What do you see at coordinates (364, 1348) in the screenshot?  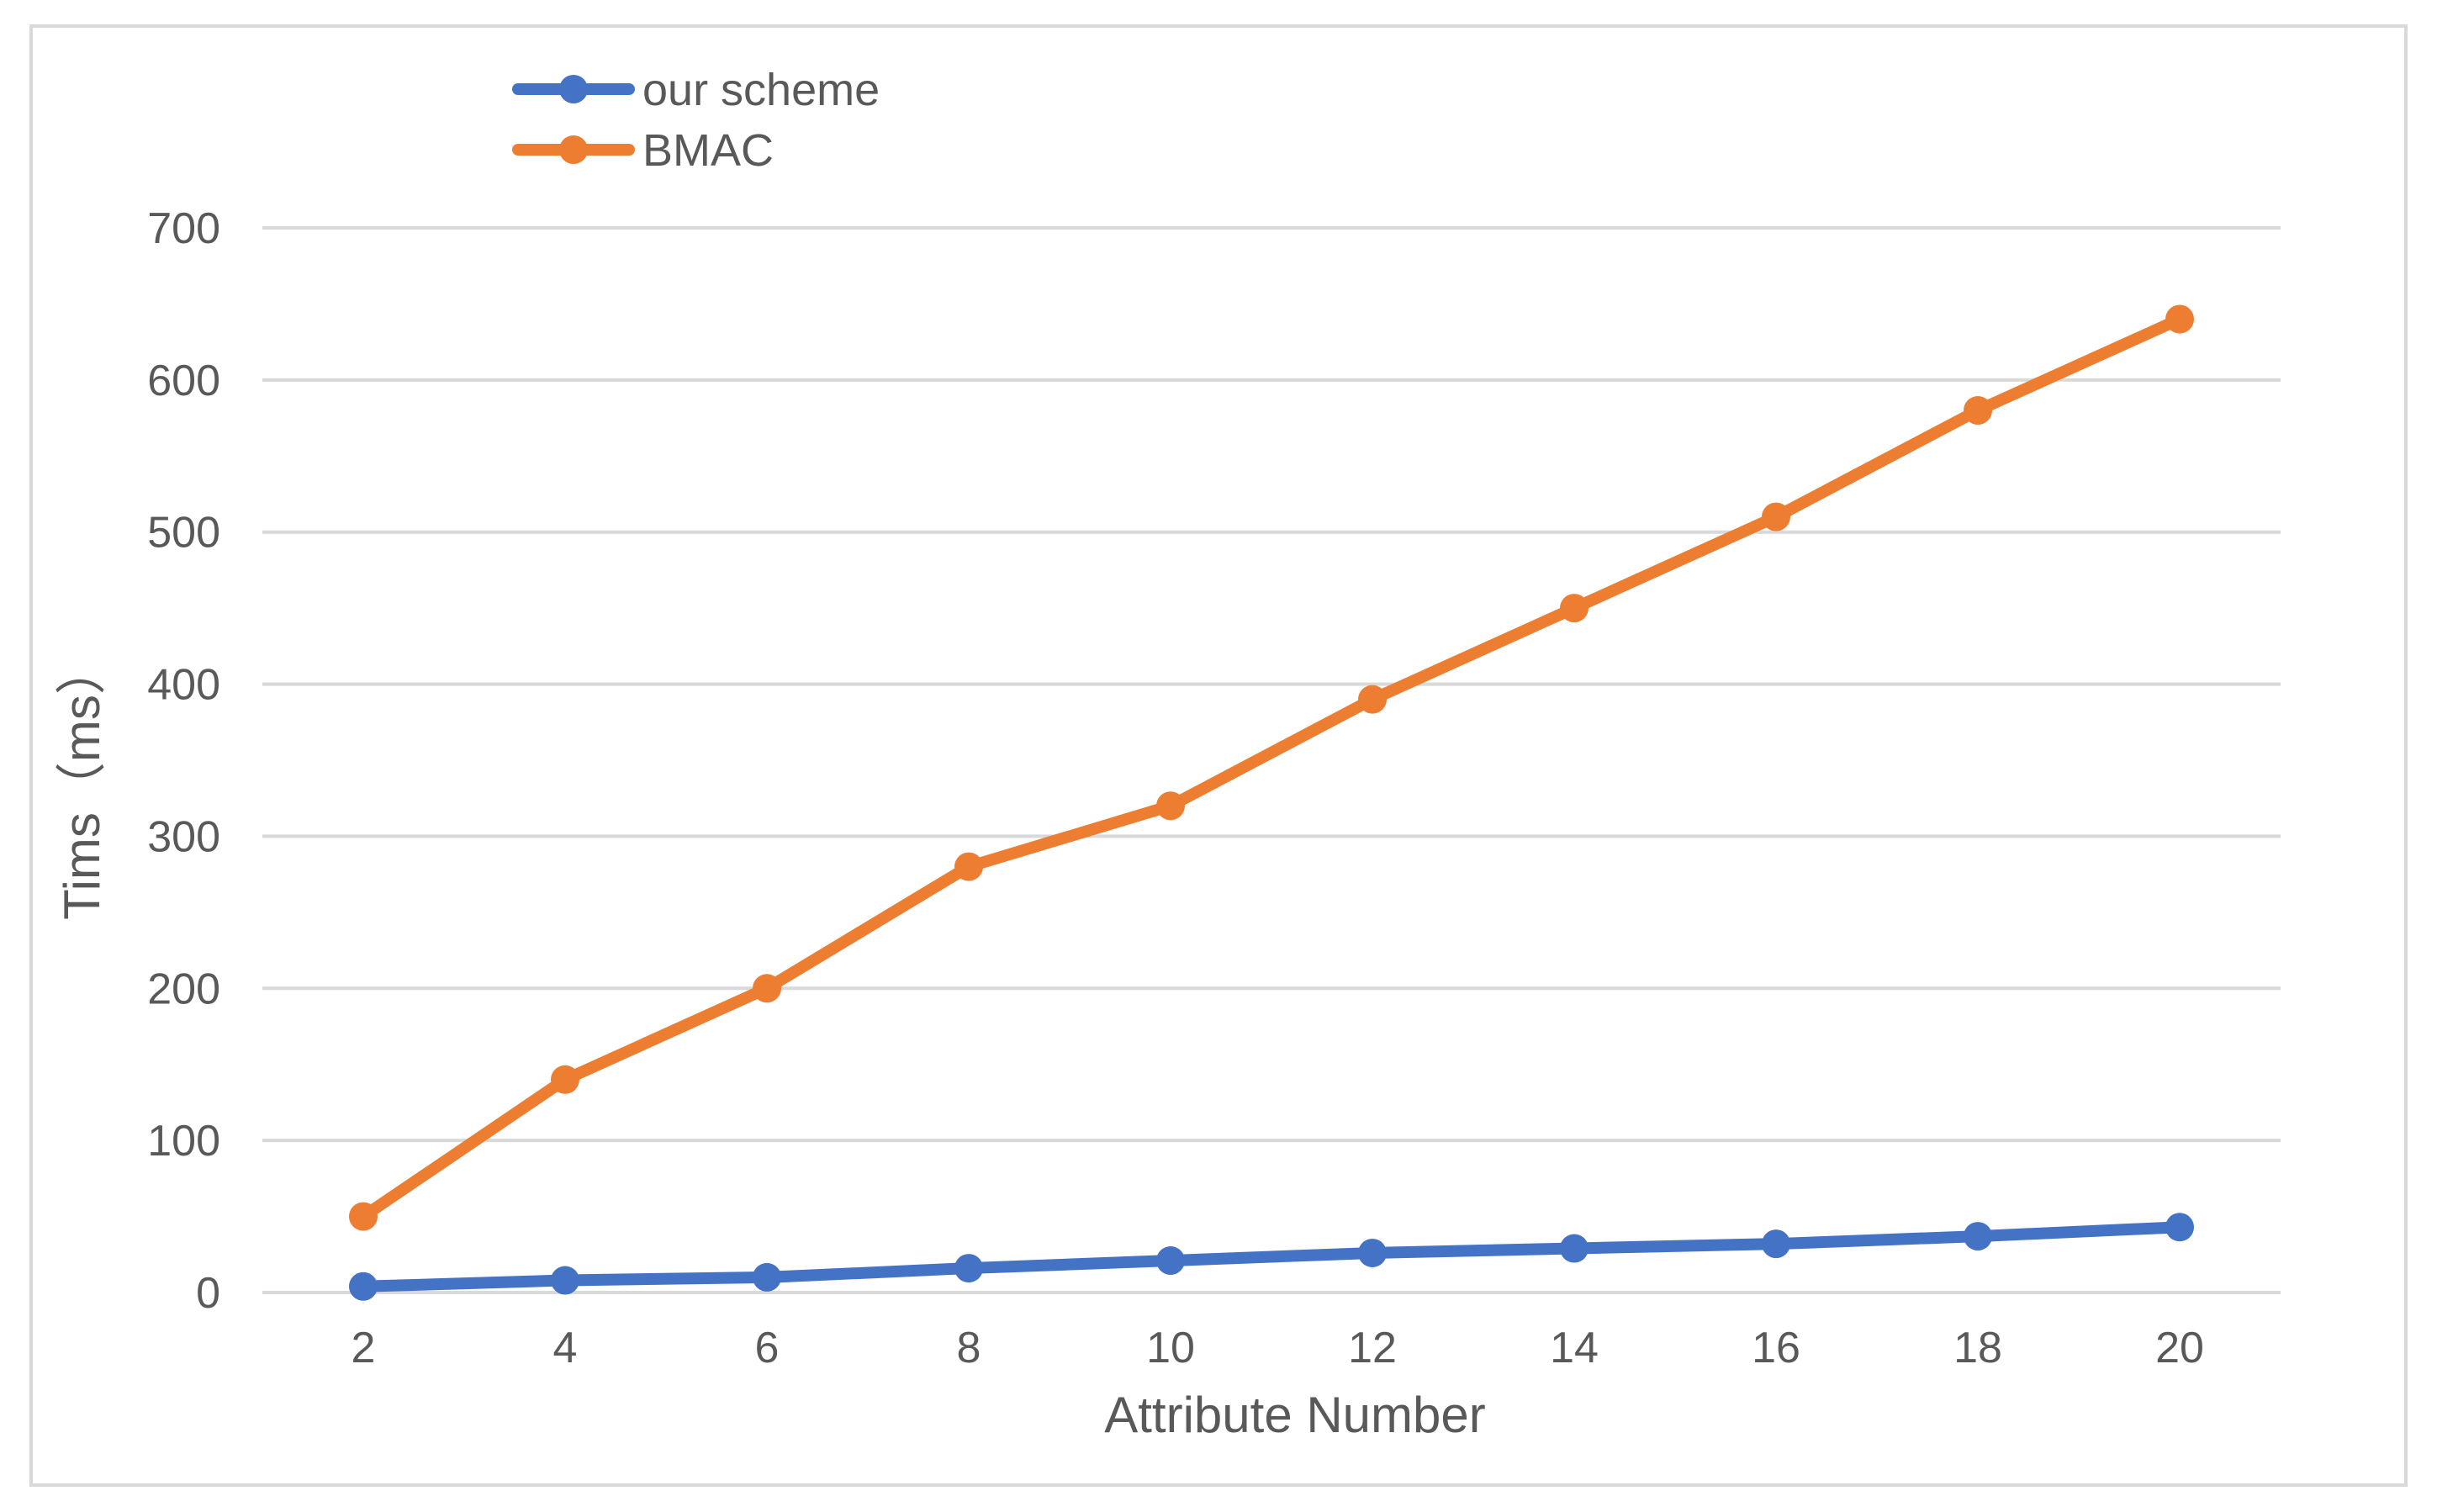 I see `x-tick-label: 2` at bounding box center [364, 1348].